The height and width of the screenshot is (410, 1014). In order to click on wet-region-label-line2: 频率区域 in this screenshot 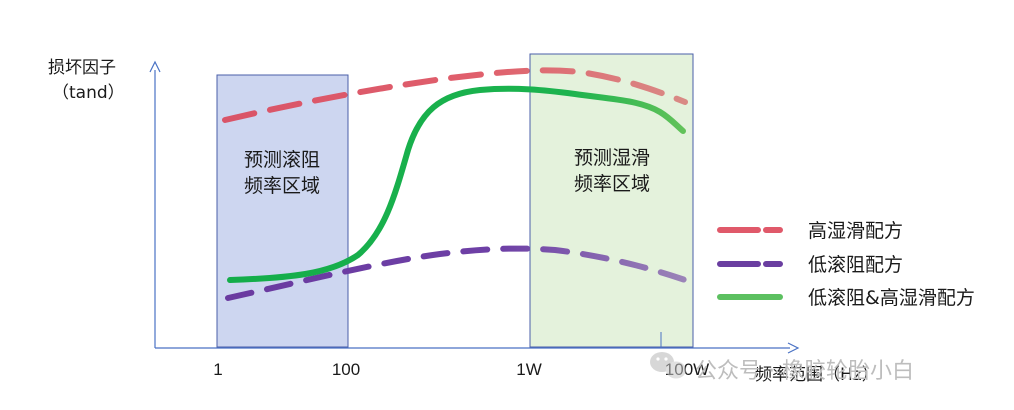, I will do `click(612, 184)`.